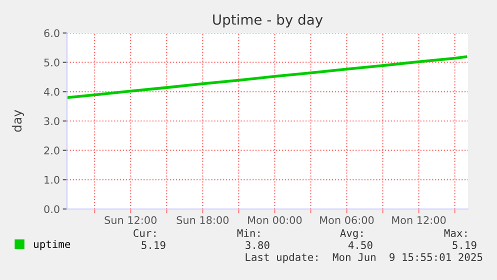 The height and width of the screenshot is (280, 497). What do you see at coordinates (52, 62) in the screenshot?
I see `y-tick-label: 5.0` at bounding box center [52, 62].